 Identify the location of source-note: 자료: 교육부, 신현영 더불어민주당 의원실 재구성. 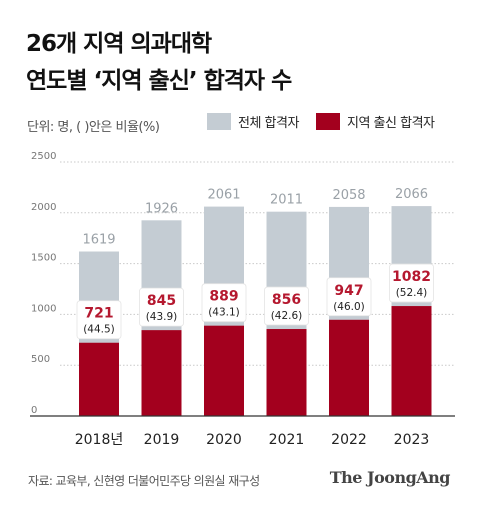
(144, 481).